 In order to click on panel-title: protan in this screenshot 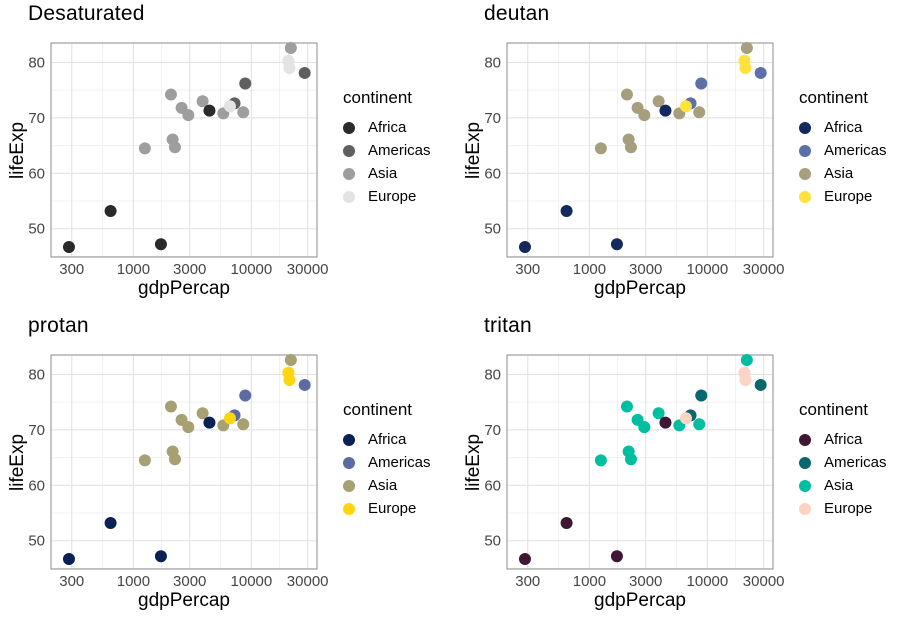, I will do `click(58, 325)`.